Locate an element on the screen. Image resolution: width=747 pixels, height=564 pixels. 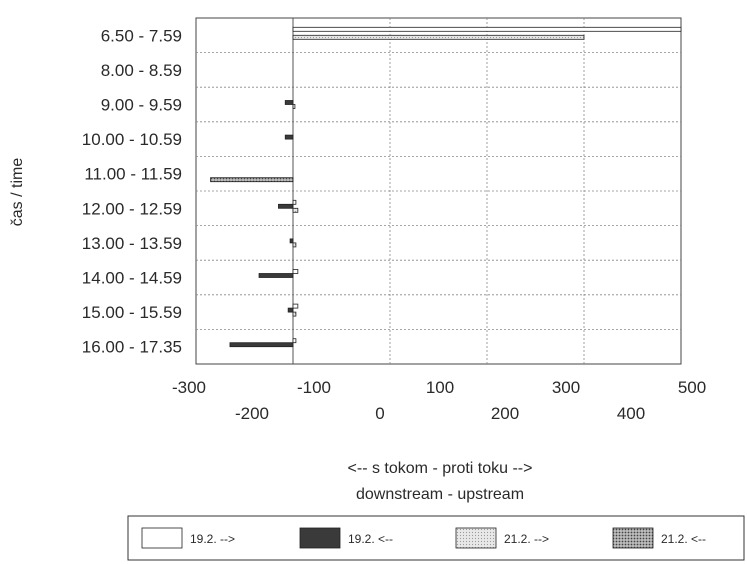
x-tick-label: -300 is located at coordinates (189, 387).